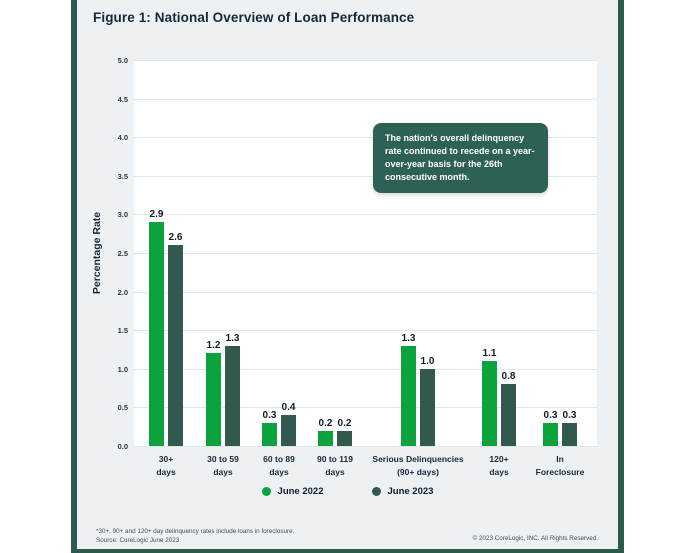 The width and height of the screenshot is (700, 553). I want to click on bar-value-label: 0.8, so click(508, 377).